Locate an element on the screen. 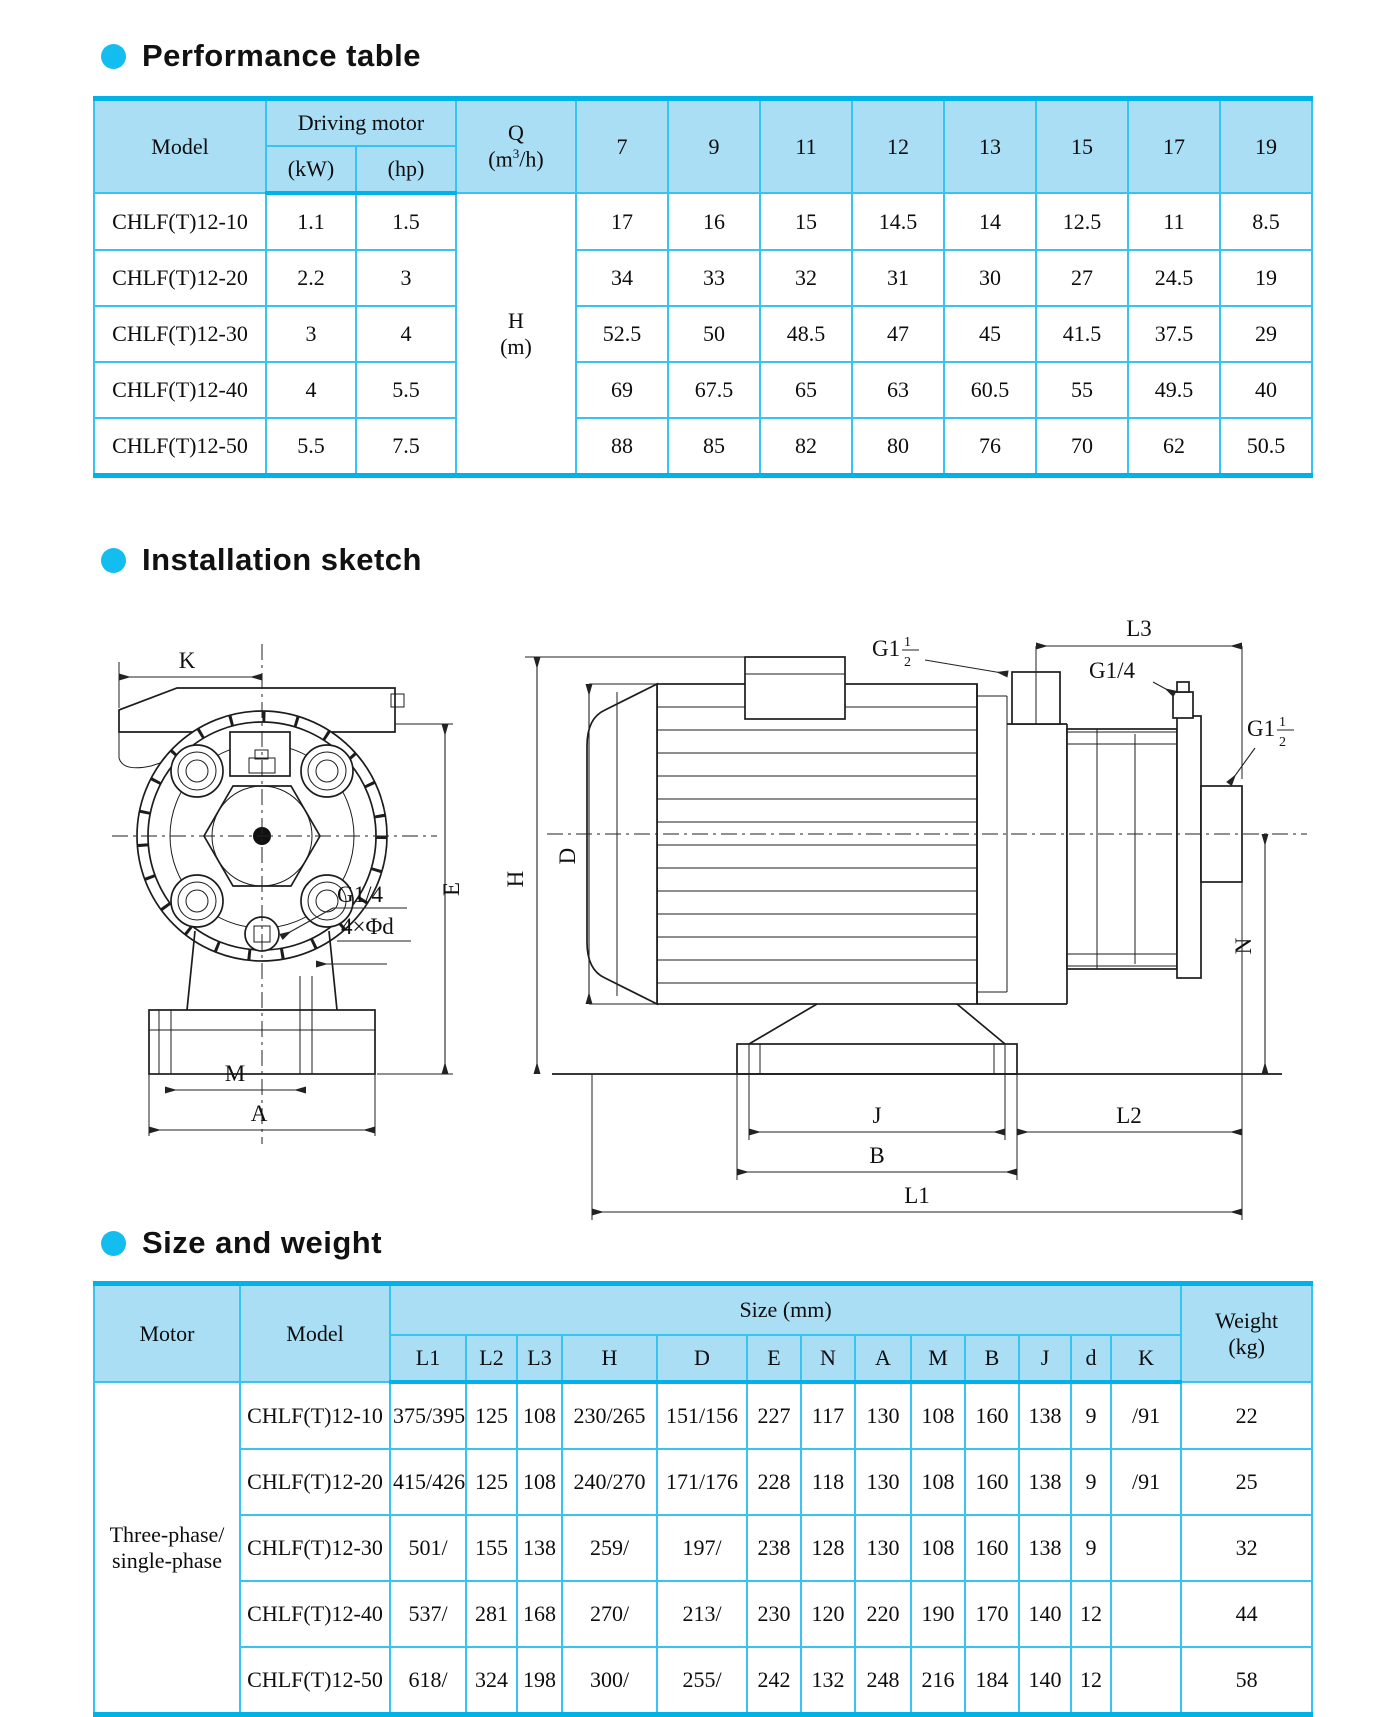 Image resolution: width=1400 pixels, height=1717 pixels. section-title-size-weight: Size and weight is located at coordinates (262, 1242).